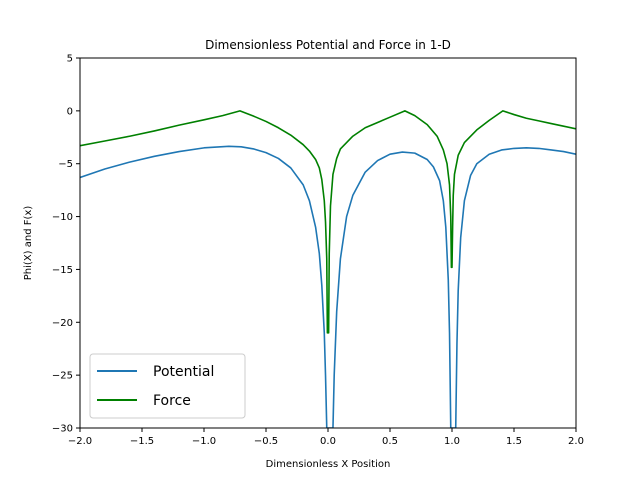 This screenshot has height=480, width=640. What do you see at coordinates (576, 441) in the screenshot?
I see `x-tick-label: 2.0` at bounding box center [576, 441].